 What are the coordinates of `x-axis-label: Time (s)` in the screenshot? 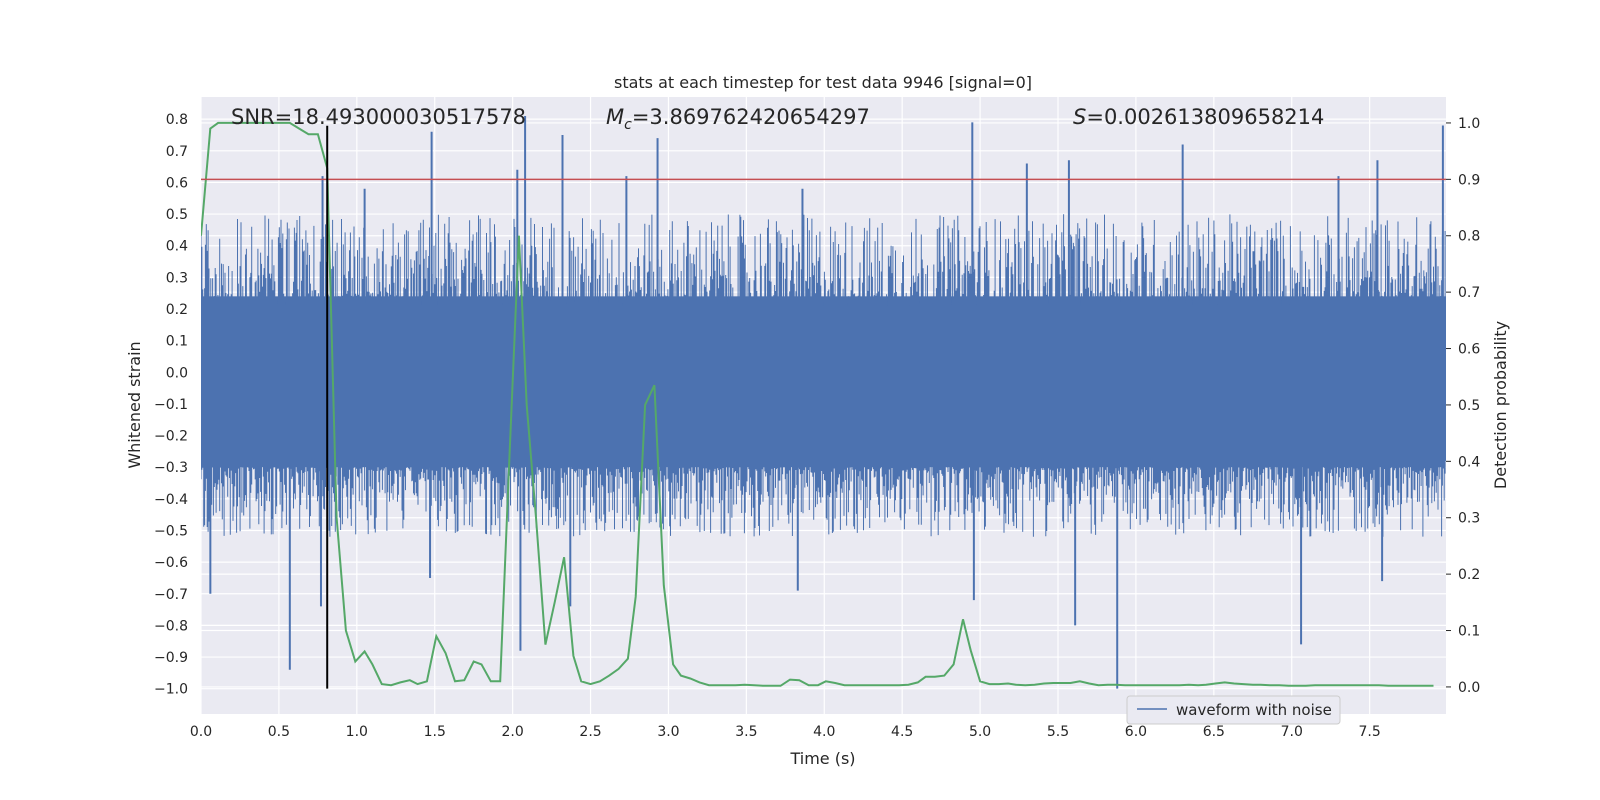 It's located at (822, 758).